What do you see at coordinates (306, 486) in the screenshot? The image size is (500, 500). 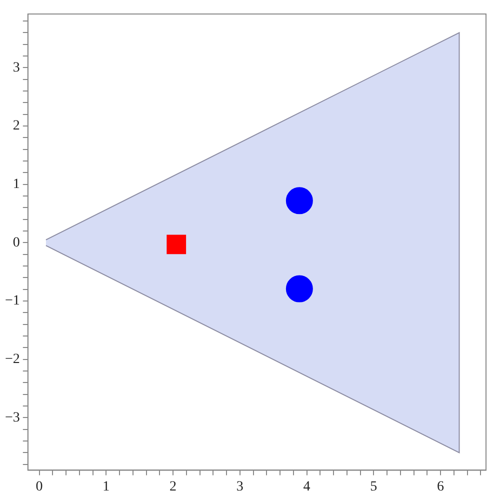 I see `x-tick-label: 4` at bounding box center [306, 486].